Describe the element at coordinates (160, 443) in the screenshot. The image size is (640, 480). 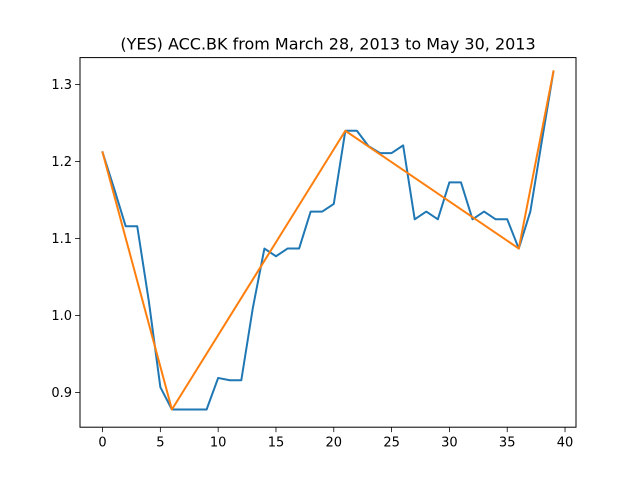
I see `x-tick-label: 5` at that location.